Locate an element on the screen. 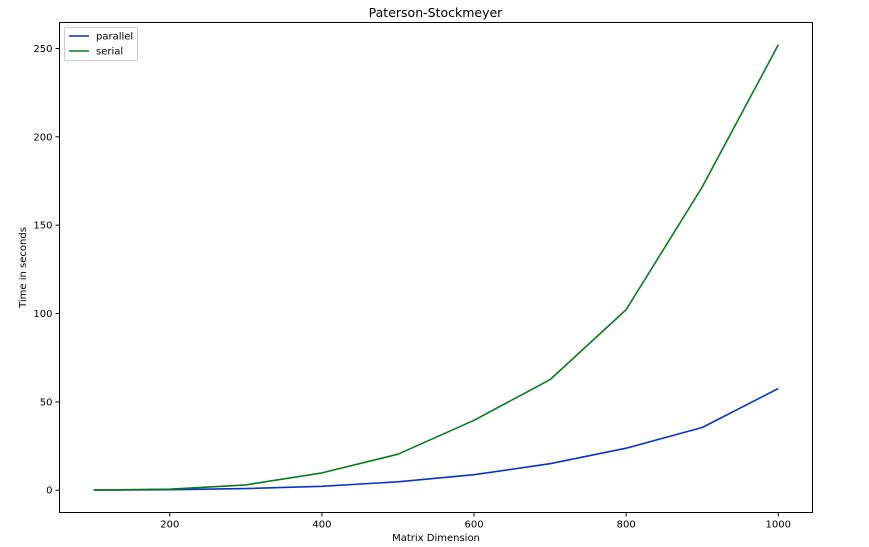 Image resolution: width=869 pixels, height=547 pixels. x-tick-label: 400 is located at coordinates (321, 525).